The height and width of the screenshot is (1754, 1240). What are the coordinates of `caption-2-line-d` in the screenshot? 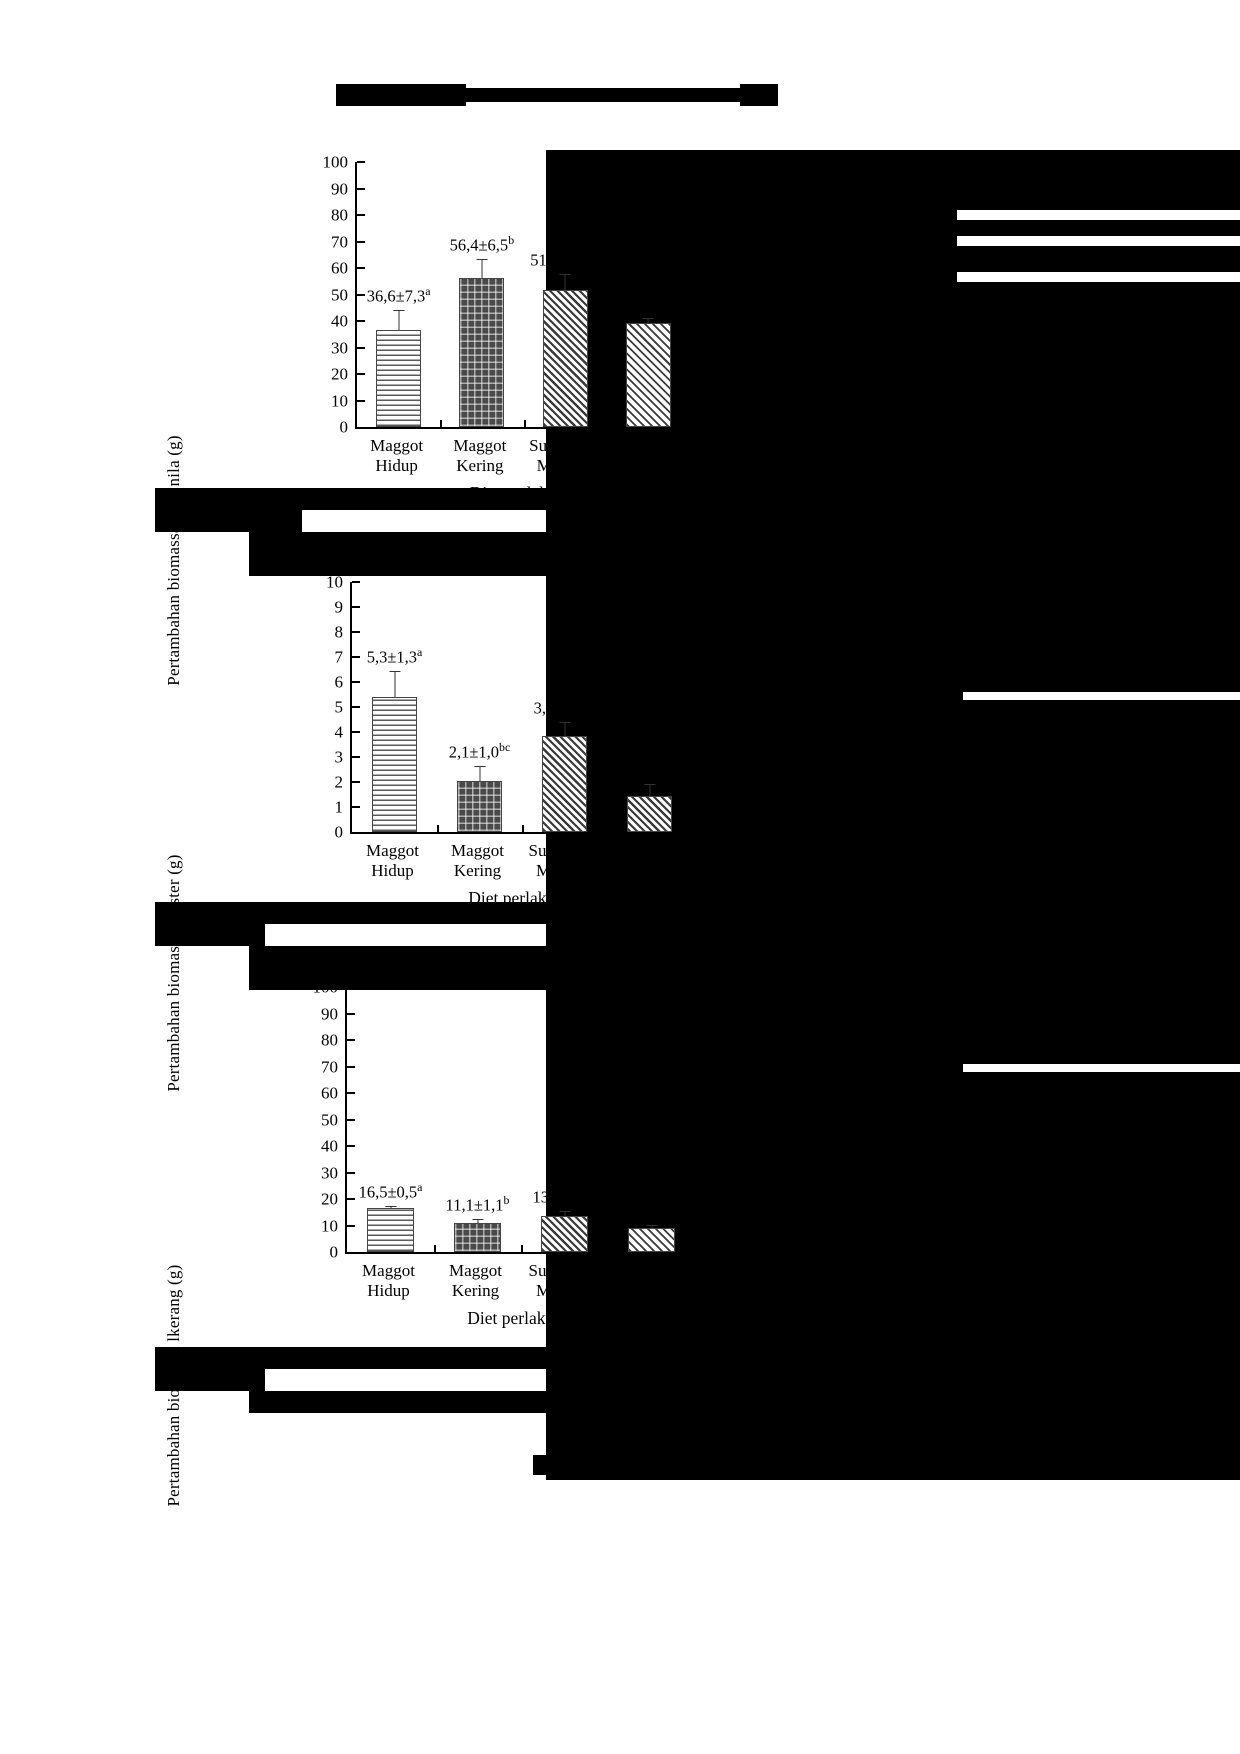 It's located at (397, 979).